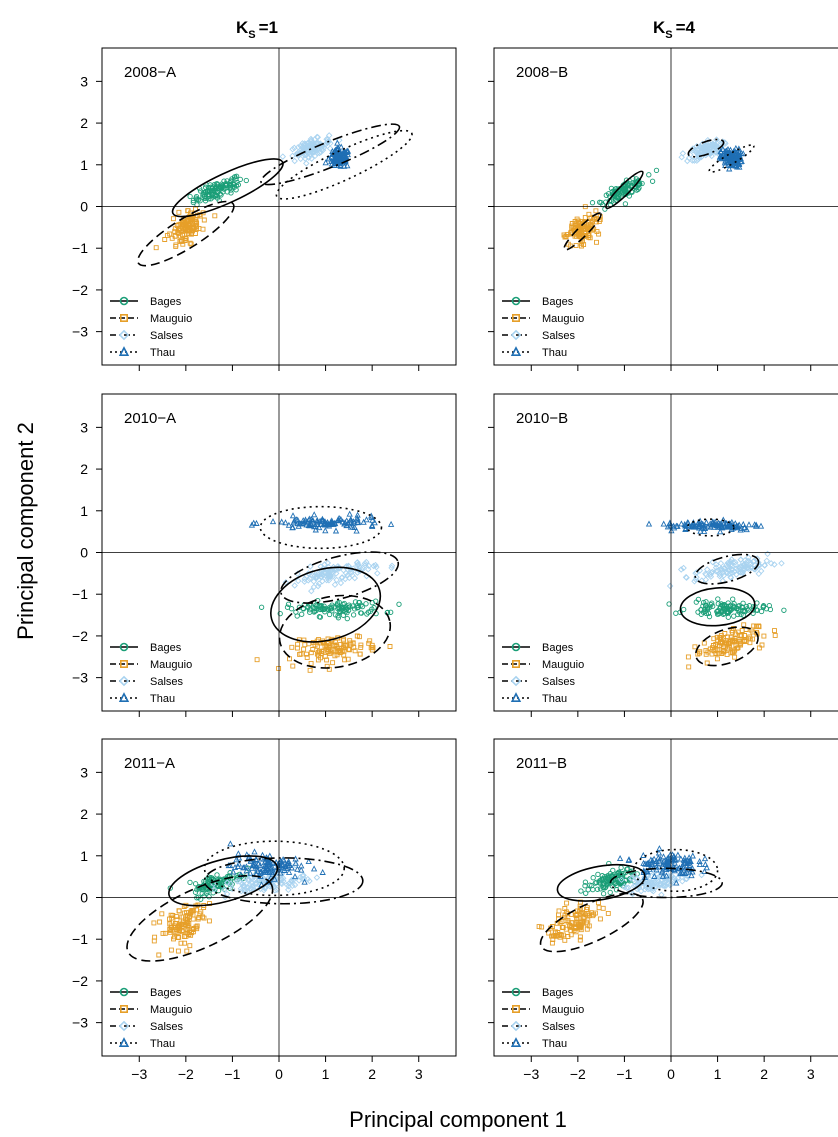  What do you see at coordinates (84, 553) in the screenshot?
I see `y-tick-label: 0` at bounding box center [84, 553].